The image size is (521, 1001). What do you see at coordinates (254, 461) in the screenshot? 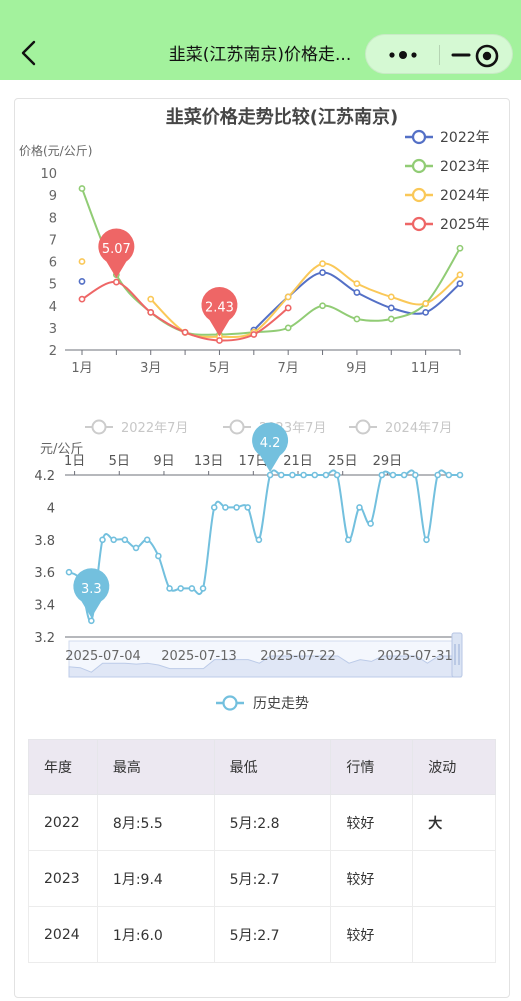
I see `chart2-top-tick-label: 17日` at bounding box center [254, 461].